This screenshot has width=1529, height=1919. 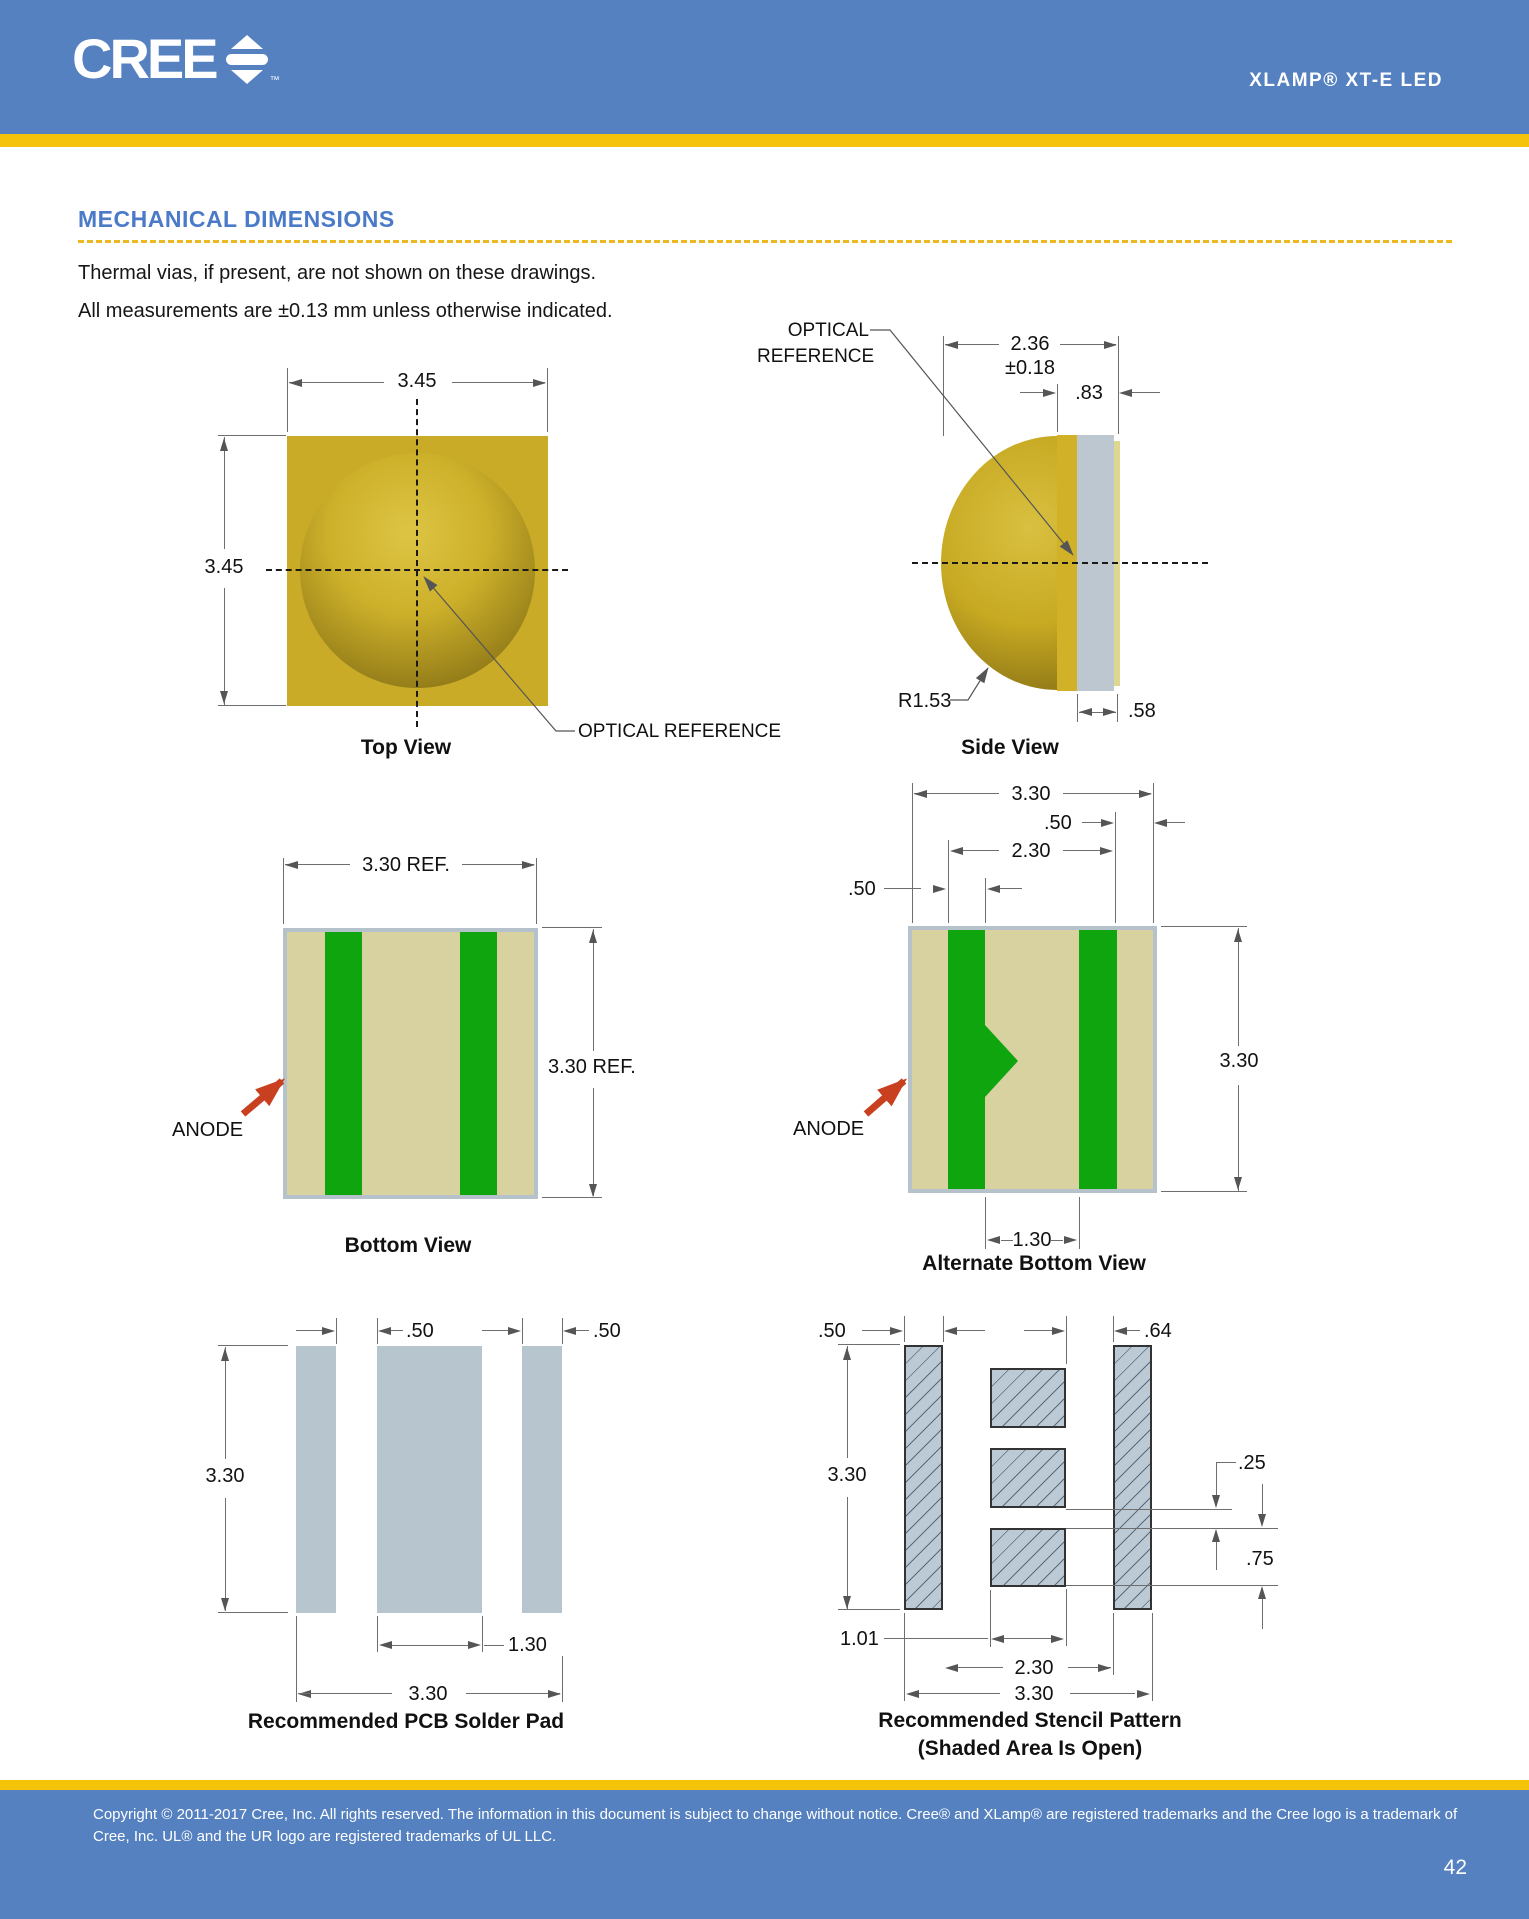 What do you see at coordinates (1031, 794) in the screenshot?
I see `alt-bottom-width-dim: 3.30` at bounding box center [1031, 794].